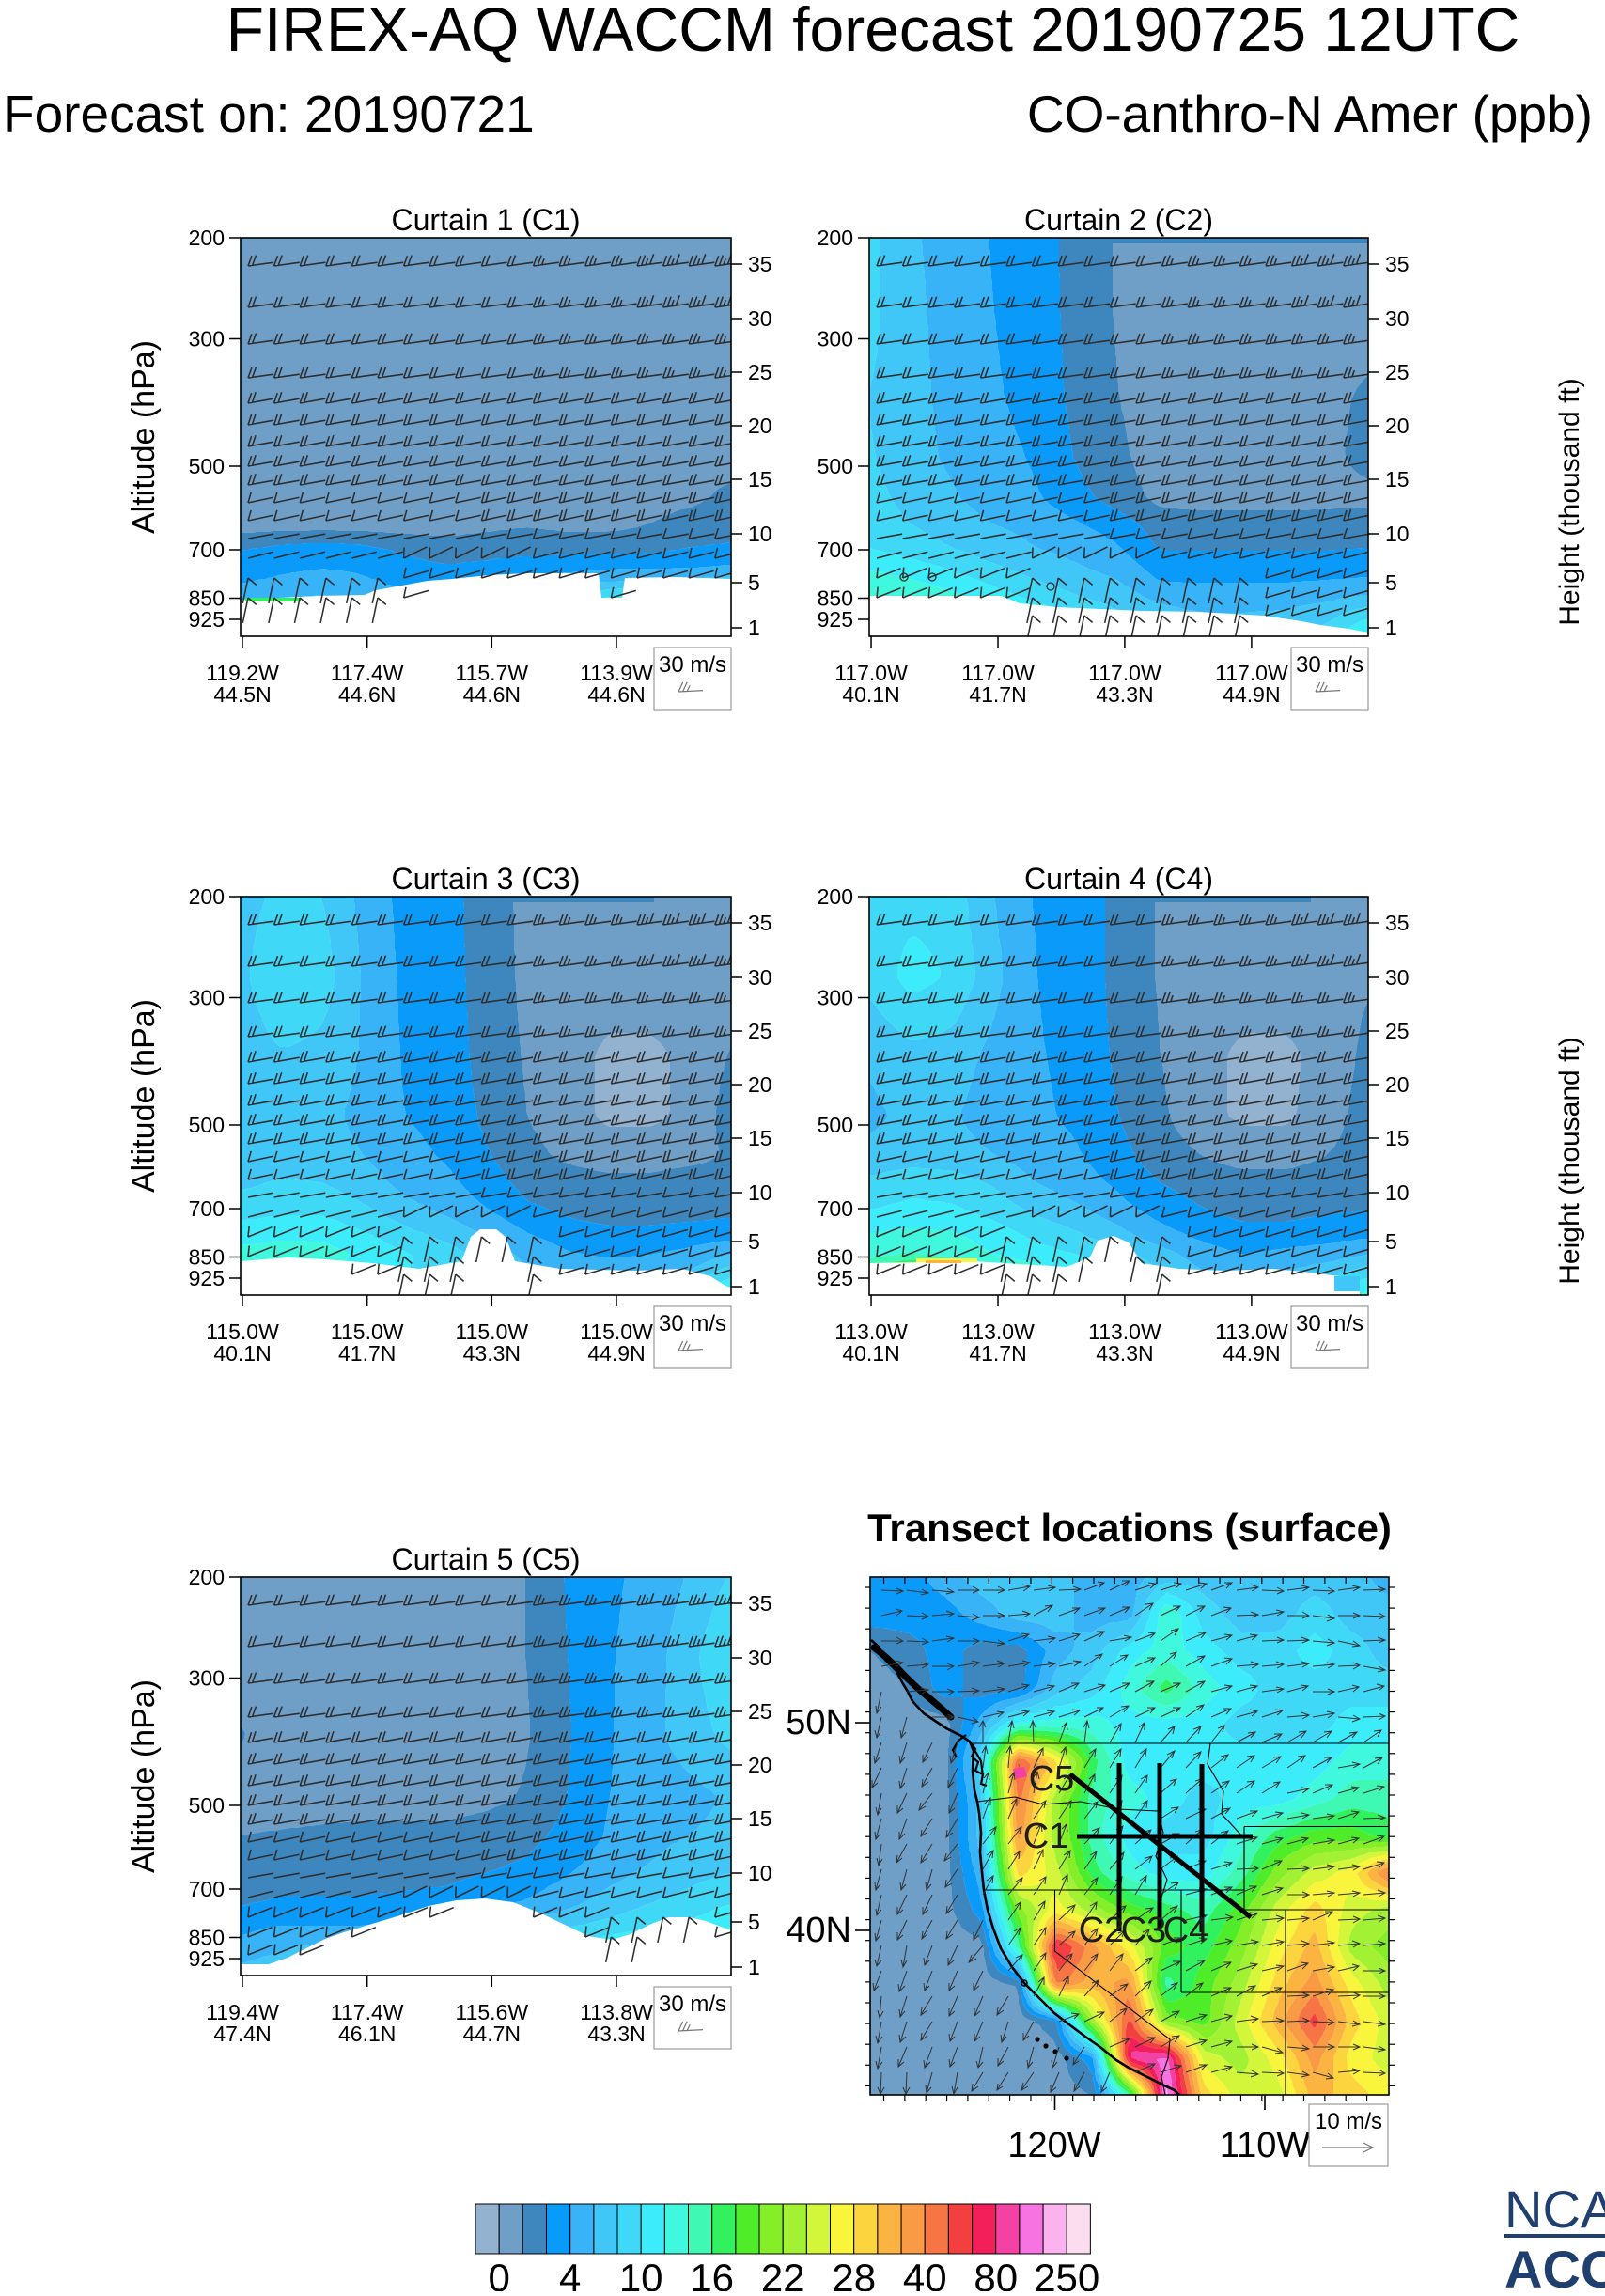 The width and height of the screenshot is (1605, 2296). What do you see at coordinates (873, 32) in the screenshot?
I see `svg-text:FIREX-AQ WACCM forecast 201907: FIREX-AQ WACCM forecast 20190725 12UTC` at bounding box center [873, 32].